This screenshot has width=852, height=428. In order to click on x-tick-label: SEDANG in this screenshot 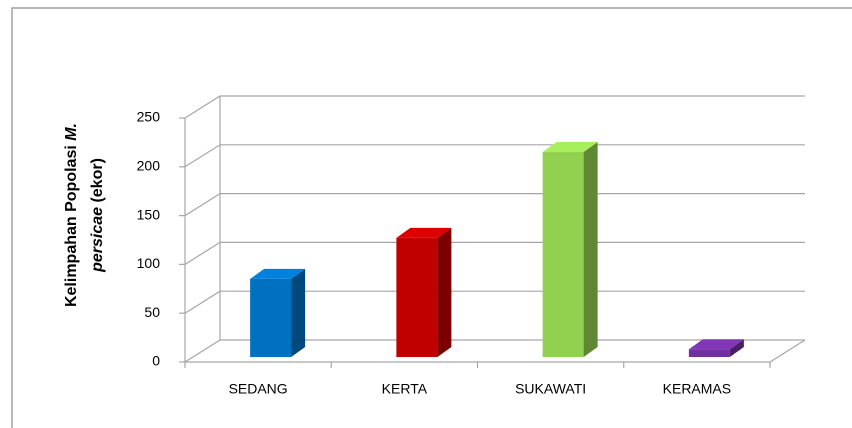, I will do `click(258, 389)`.